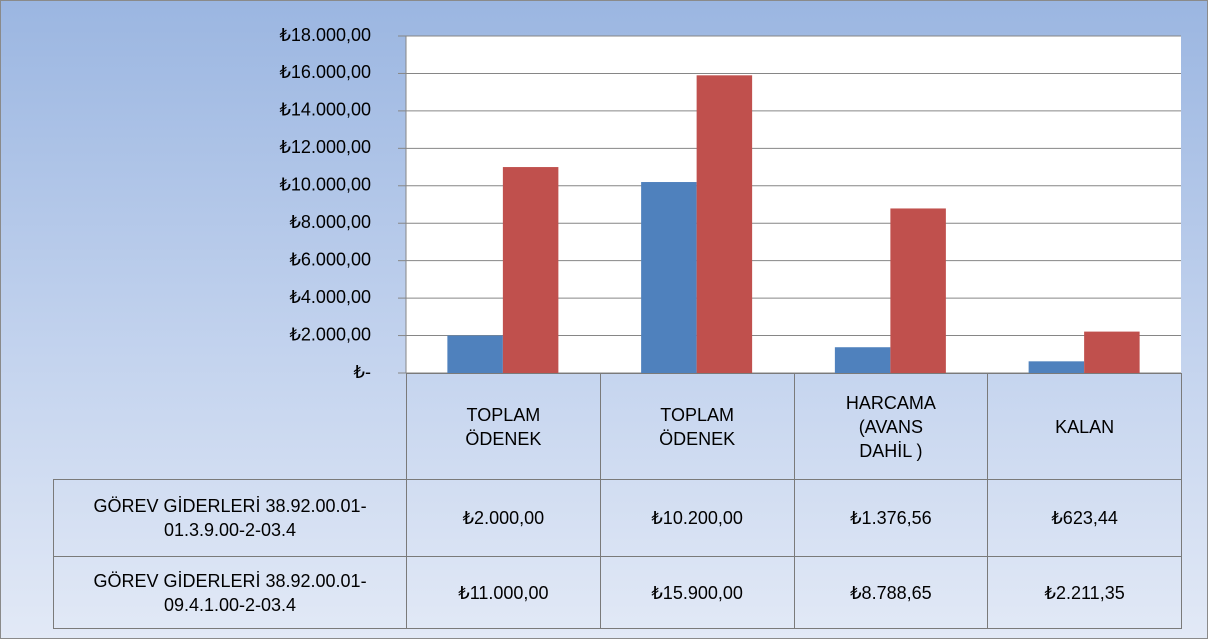 The width and height of the screenshot is (1208, 639). I want to click on data-label: ₺2.000,00, so click(503, 518).